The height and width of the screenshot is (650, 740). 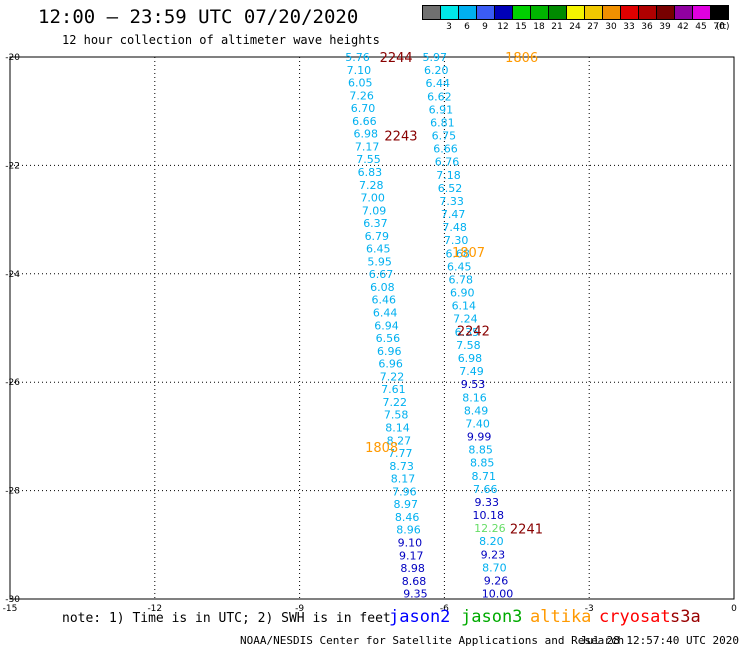 I want to click on track-b-value: 8.49, so click(x=476, y=410).